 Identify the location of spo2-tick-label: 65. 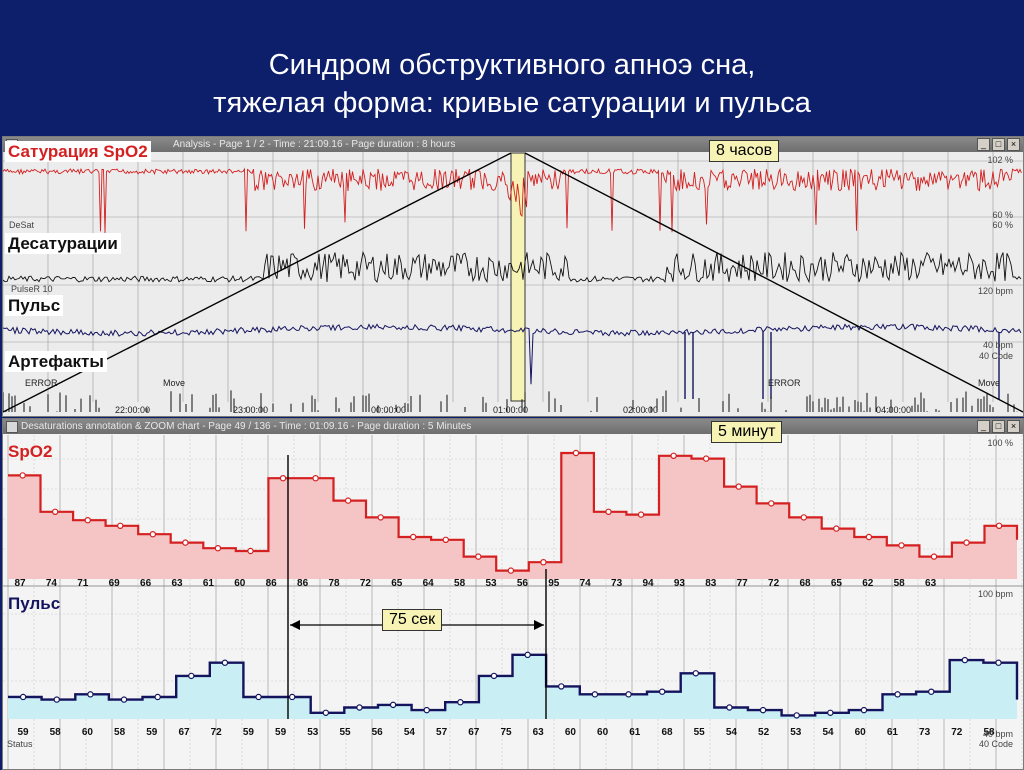
(837, 583).